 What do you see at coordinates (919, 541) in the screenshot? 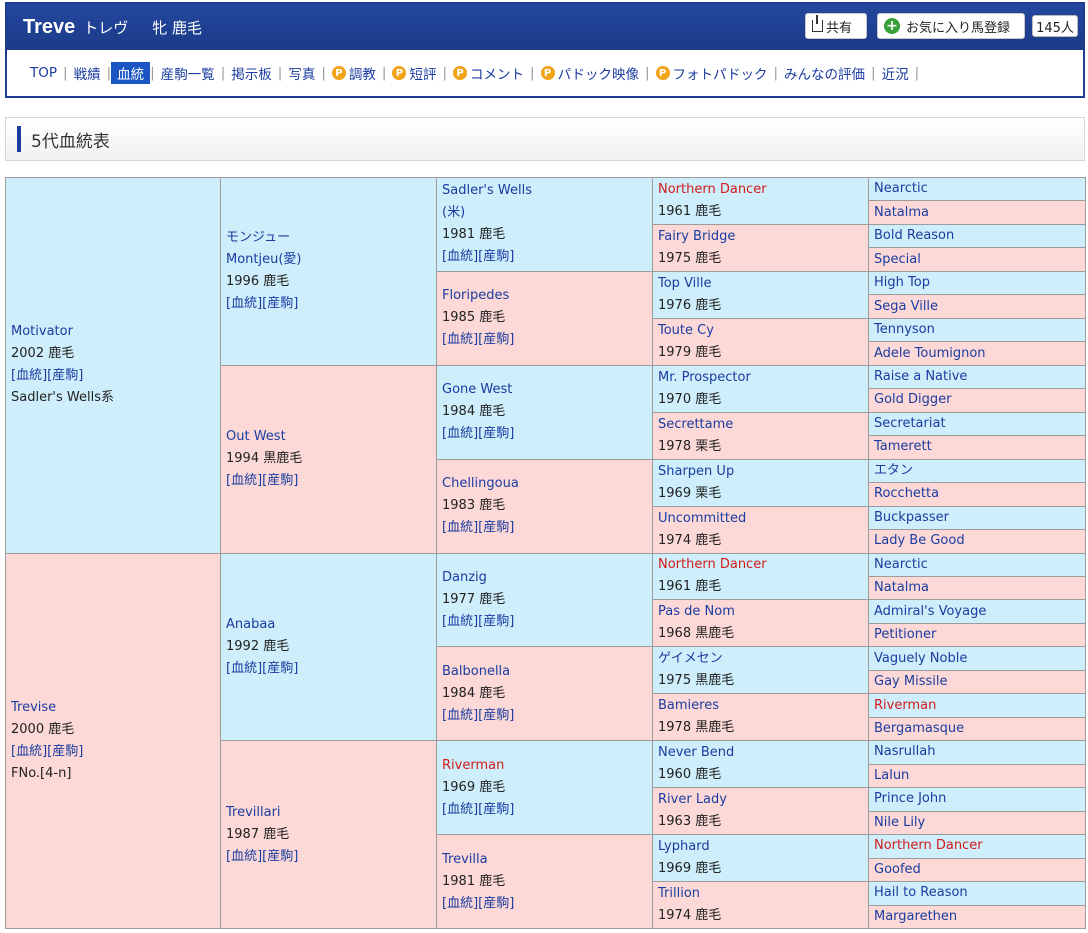
I see `horse-name-link: Lady Be Good` at bounding box center [919, 541].